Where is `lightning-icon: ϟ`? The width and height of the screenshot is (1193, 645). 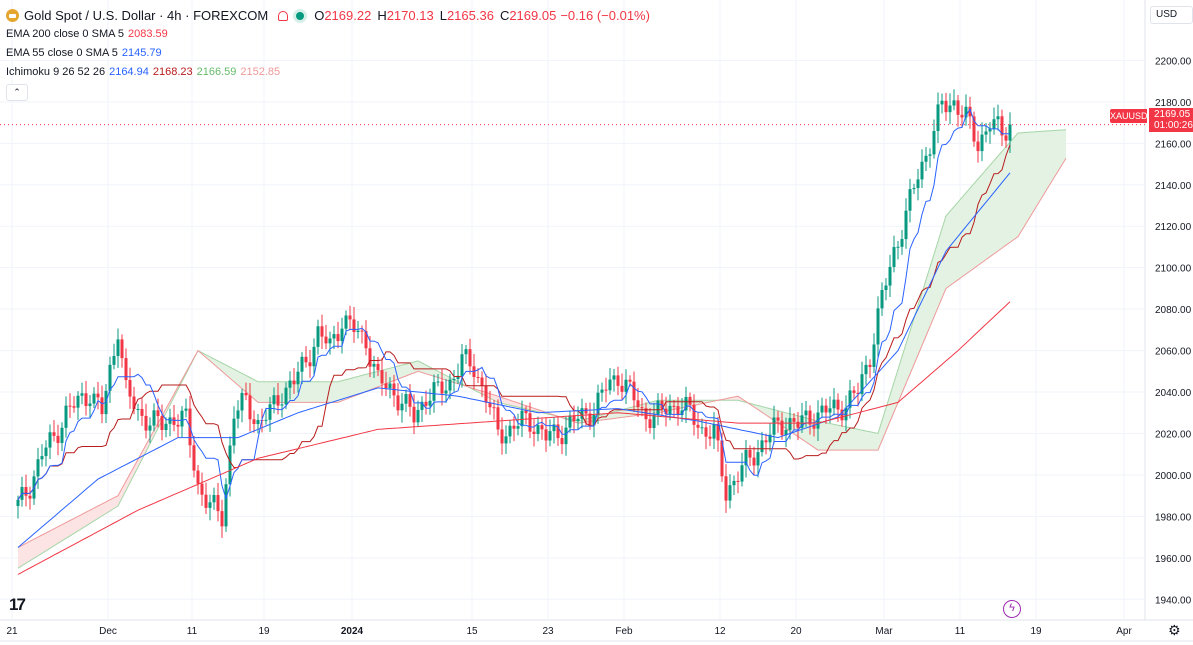 lightning-icon: ϟ is located at coordinates (1012, 609).